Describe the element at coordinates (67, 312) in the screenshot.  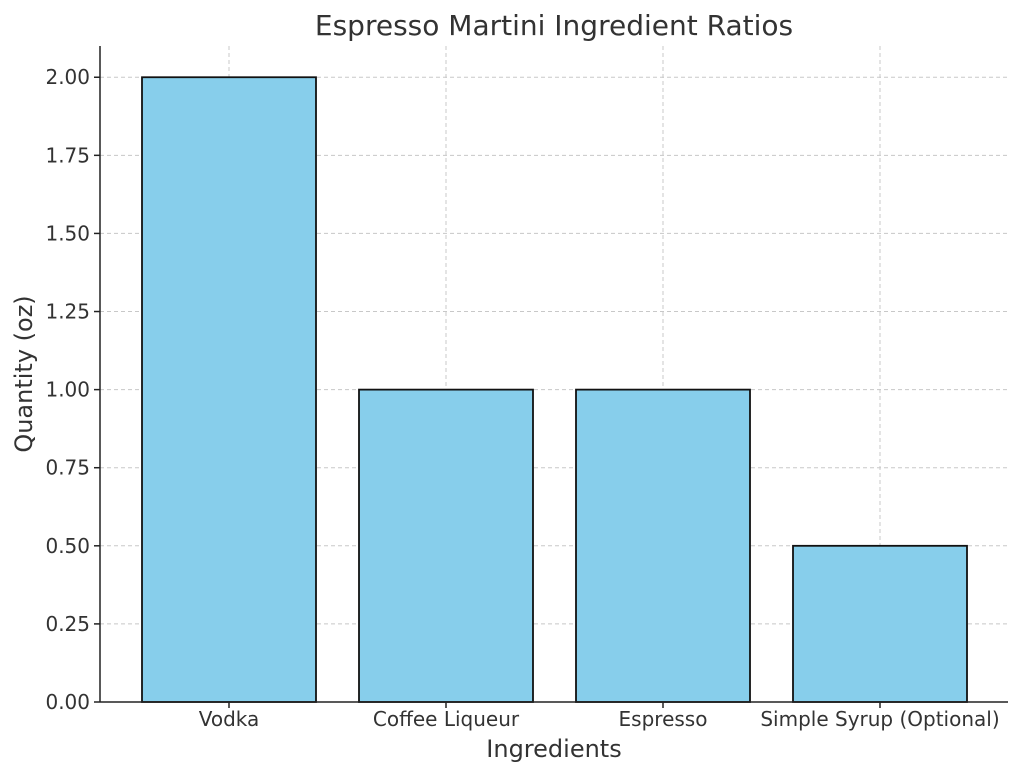
I see `y-tick-label: 1.25` at that location.